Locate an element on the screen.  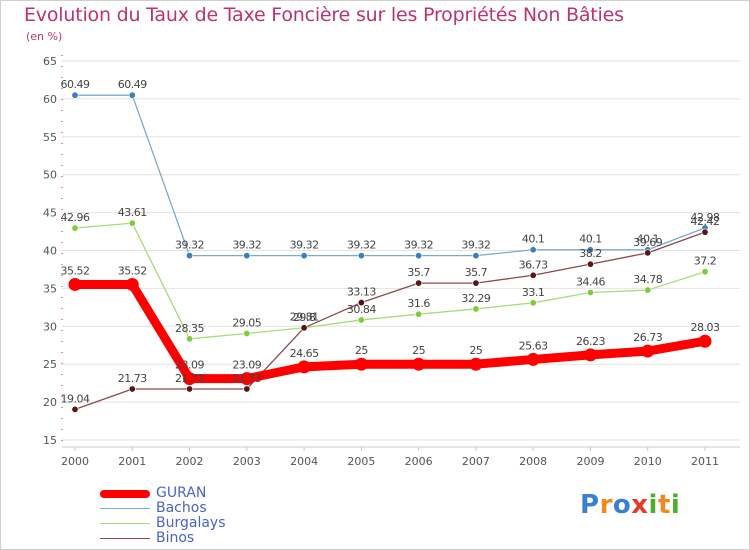
legend-item-bachos: Bachos is located at coordinates (163, 508).